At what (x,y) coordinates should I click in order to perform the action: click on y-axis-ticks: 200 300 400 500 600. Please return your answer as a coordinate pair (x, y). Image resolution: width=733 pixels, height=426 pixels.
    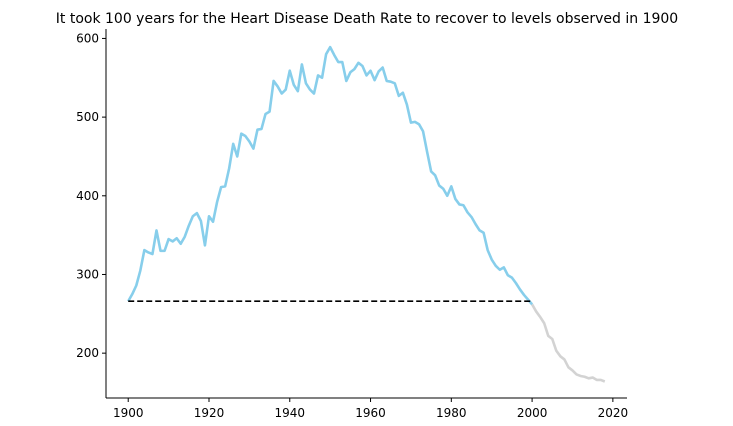
    Looking at the image, I should click on (91, 195).